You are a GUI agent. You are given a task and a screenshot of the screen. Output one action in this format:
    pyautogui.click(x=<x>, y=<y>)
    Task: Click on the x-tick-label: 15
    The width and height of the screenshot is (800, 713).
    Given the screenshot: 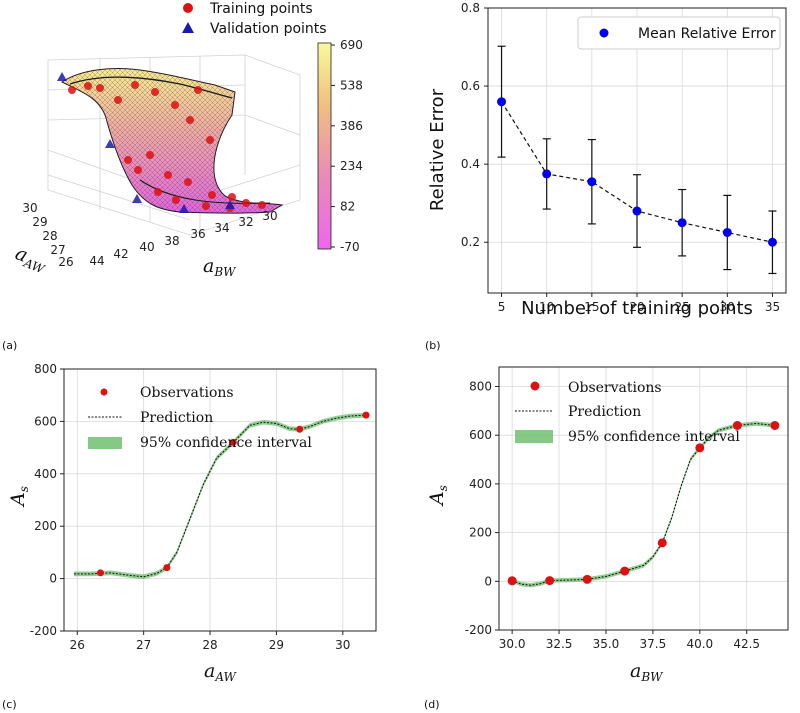 What is the action you would take?
    pyautogui.click(x=591, y=307)
    